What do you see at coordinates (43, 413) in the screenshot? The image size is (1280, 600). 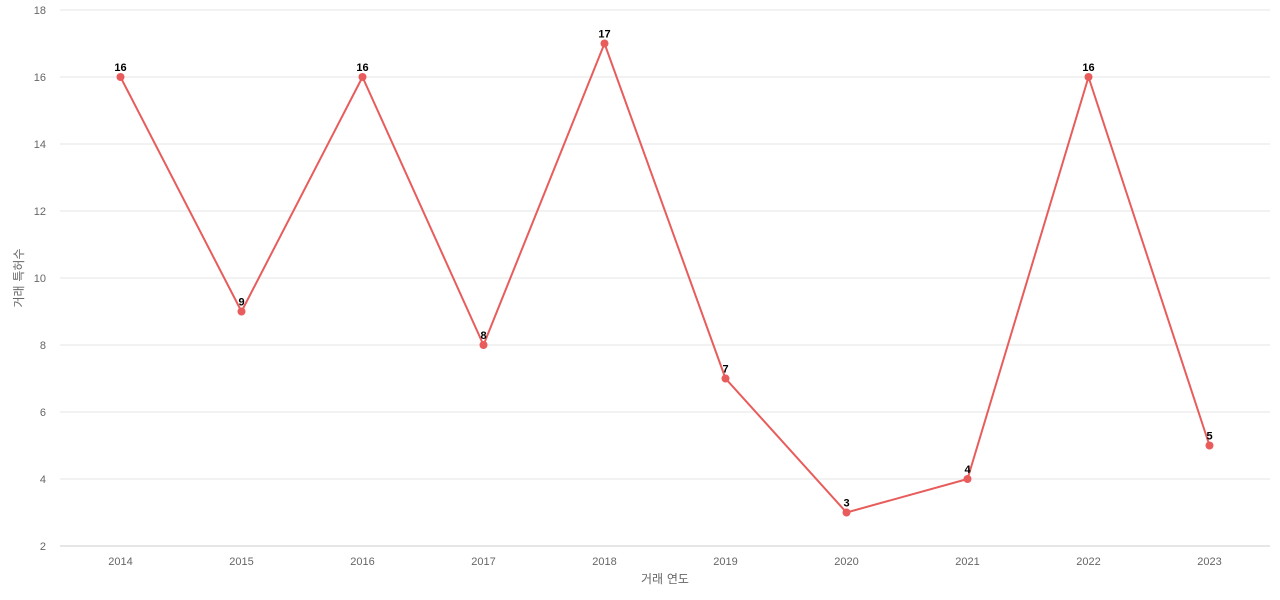 I see `y-tick-label: 6` at bounding box center [43, 413].